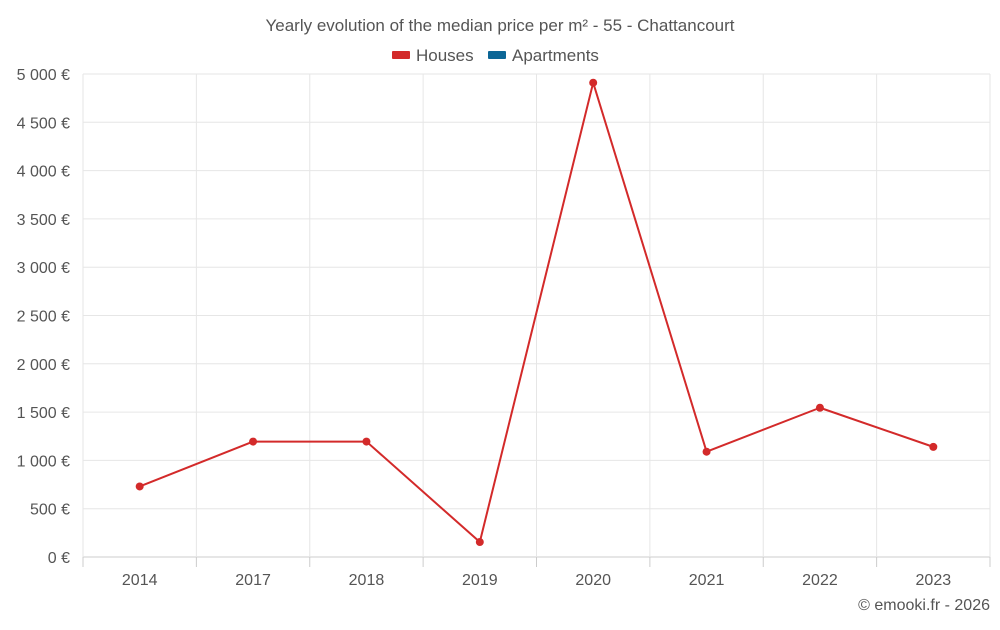 The width and height of the screenshot is (1000, 630). What do you see at coordinates (50, 510) in the screenshot?
I see `y-tick-label: 500 €` at bounding box center [50, 510].